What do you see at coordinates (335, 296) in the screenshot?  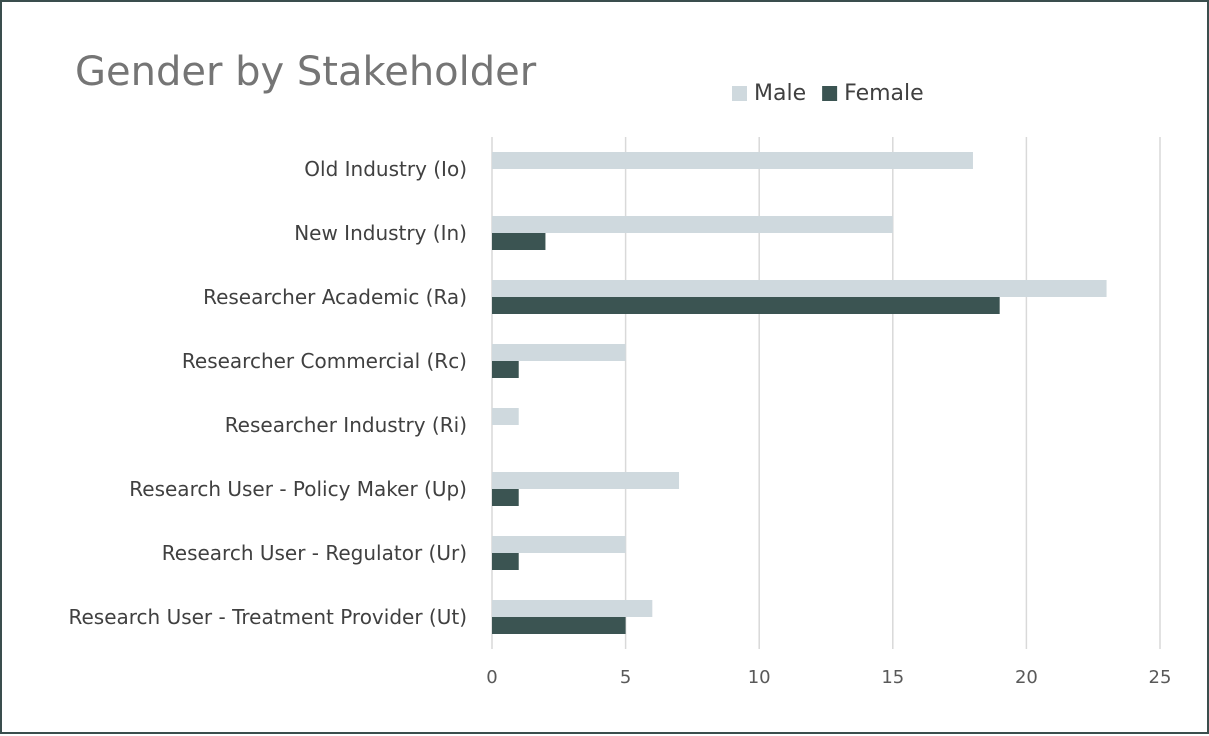 I see `y-tick-label: Researcher Academic (Ra)` at bounding box center [335, 296].